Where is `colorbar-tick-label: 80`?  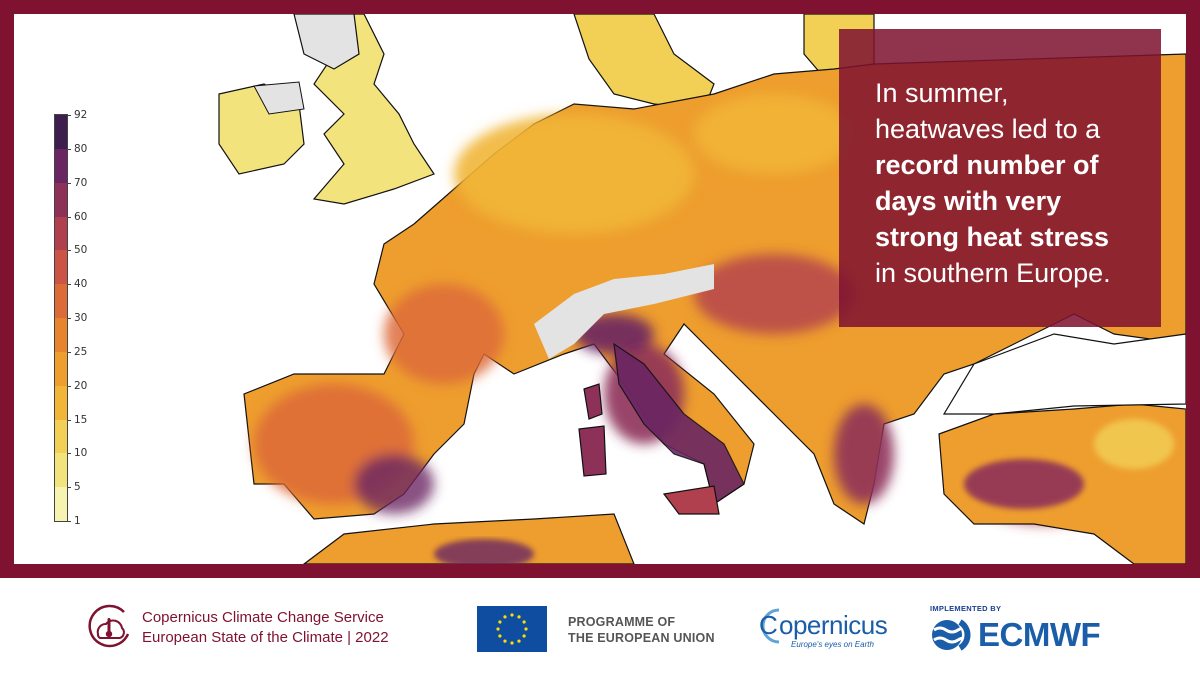
colorbar-tick-label: 80 is located at coordinates (81, 148).